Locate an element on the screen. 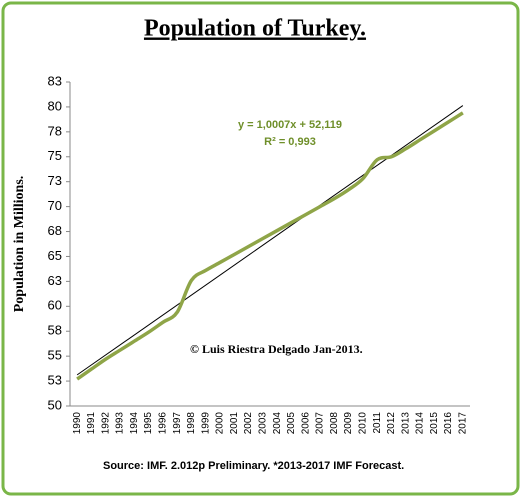 The width and height of the screenshot is (521, 497). y-tick-label: 78 is located at coordinates (55, 130).